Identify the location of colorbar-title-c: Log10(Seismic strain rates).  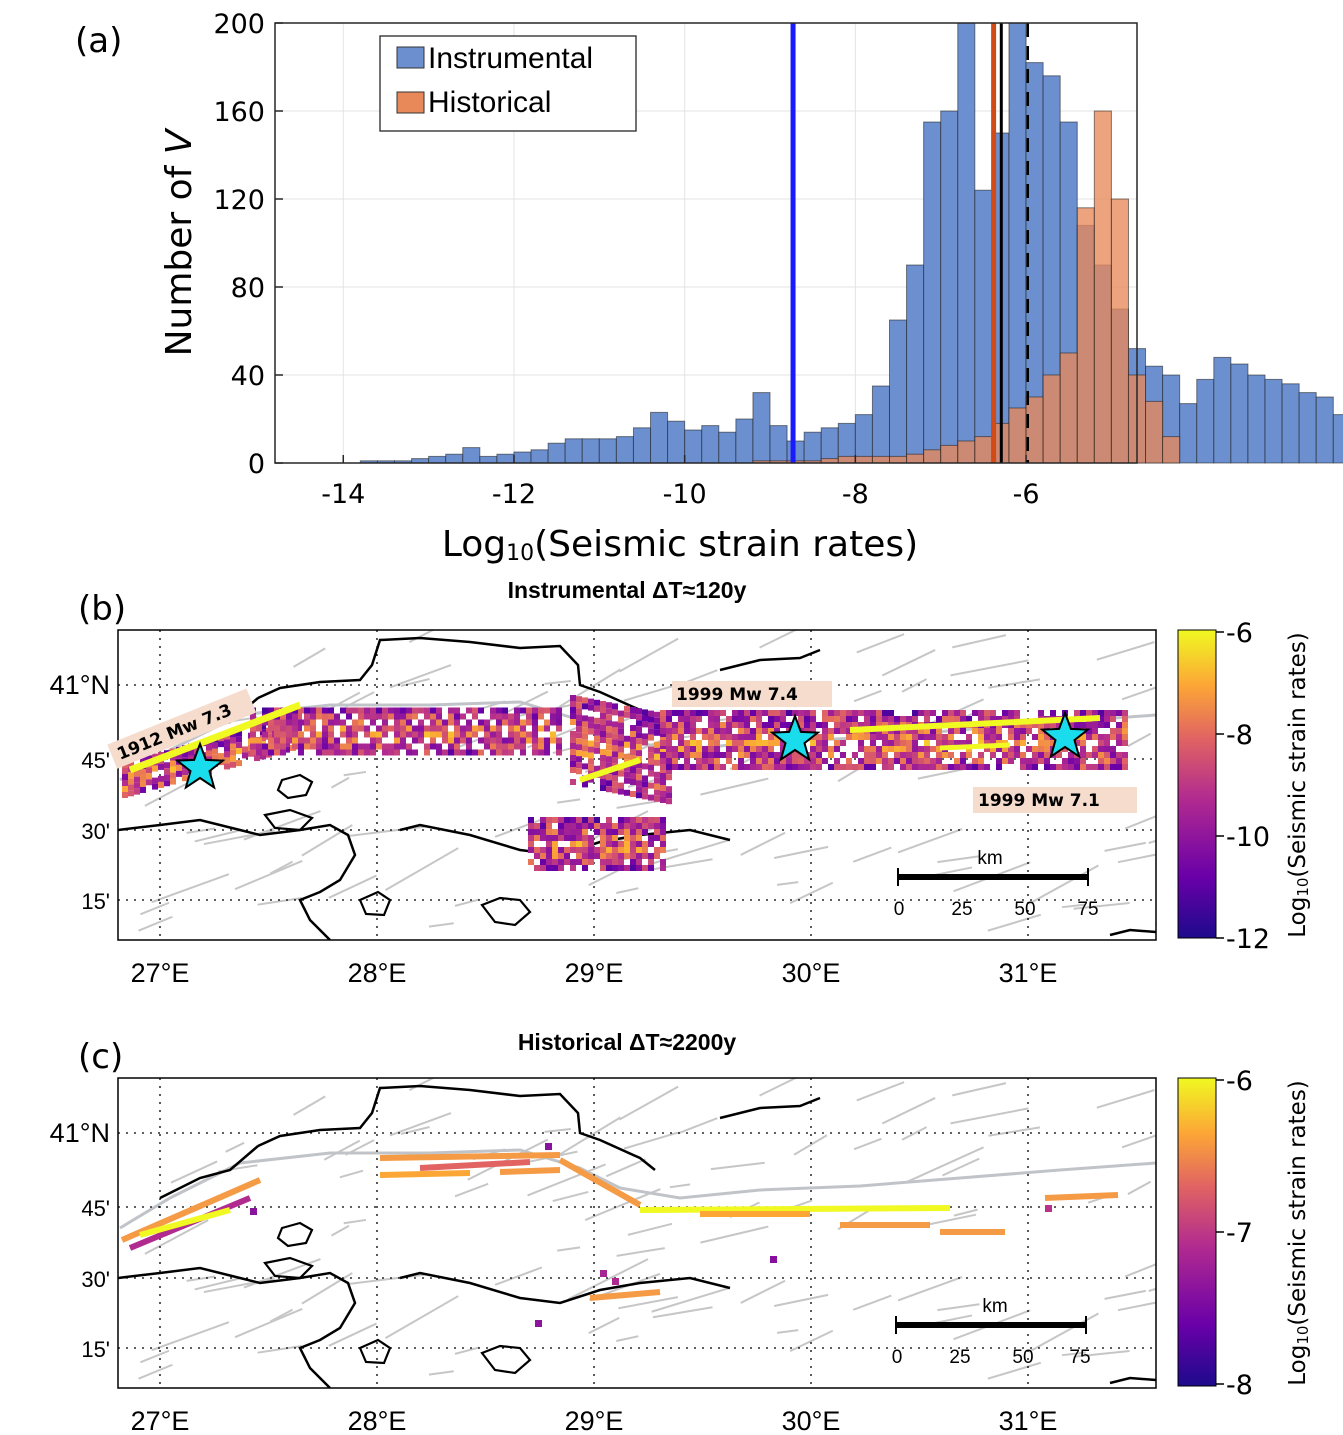
(1298, 1233).